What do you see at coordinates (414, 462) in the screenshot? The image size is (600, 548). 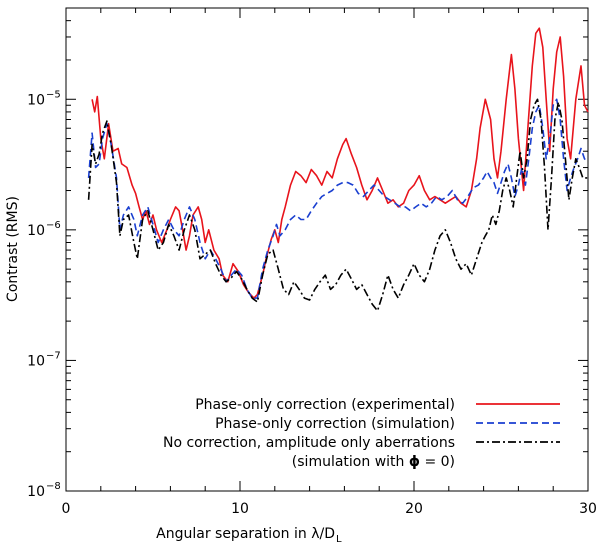 I see `legend-label-symbol: ϕ` at bounding box center [414, 462].